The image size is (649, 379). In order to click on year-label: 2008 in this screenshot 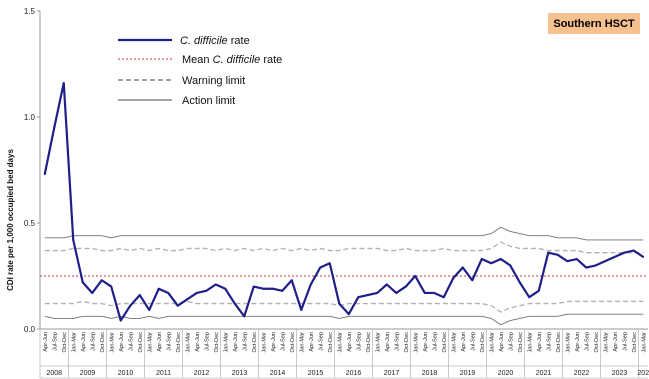, I will do `click(54, 373)`.